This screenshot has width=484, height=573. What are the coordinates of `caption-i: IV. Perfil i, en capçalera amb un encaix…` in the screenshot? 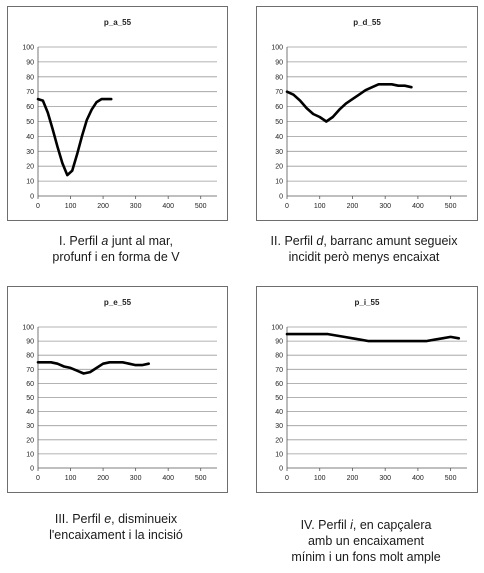 It's located at (366, 541).